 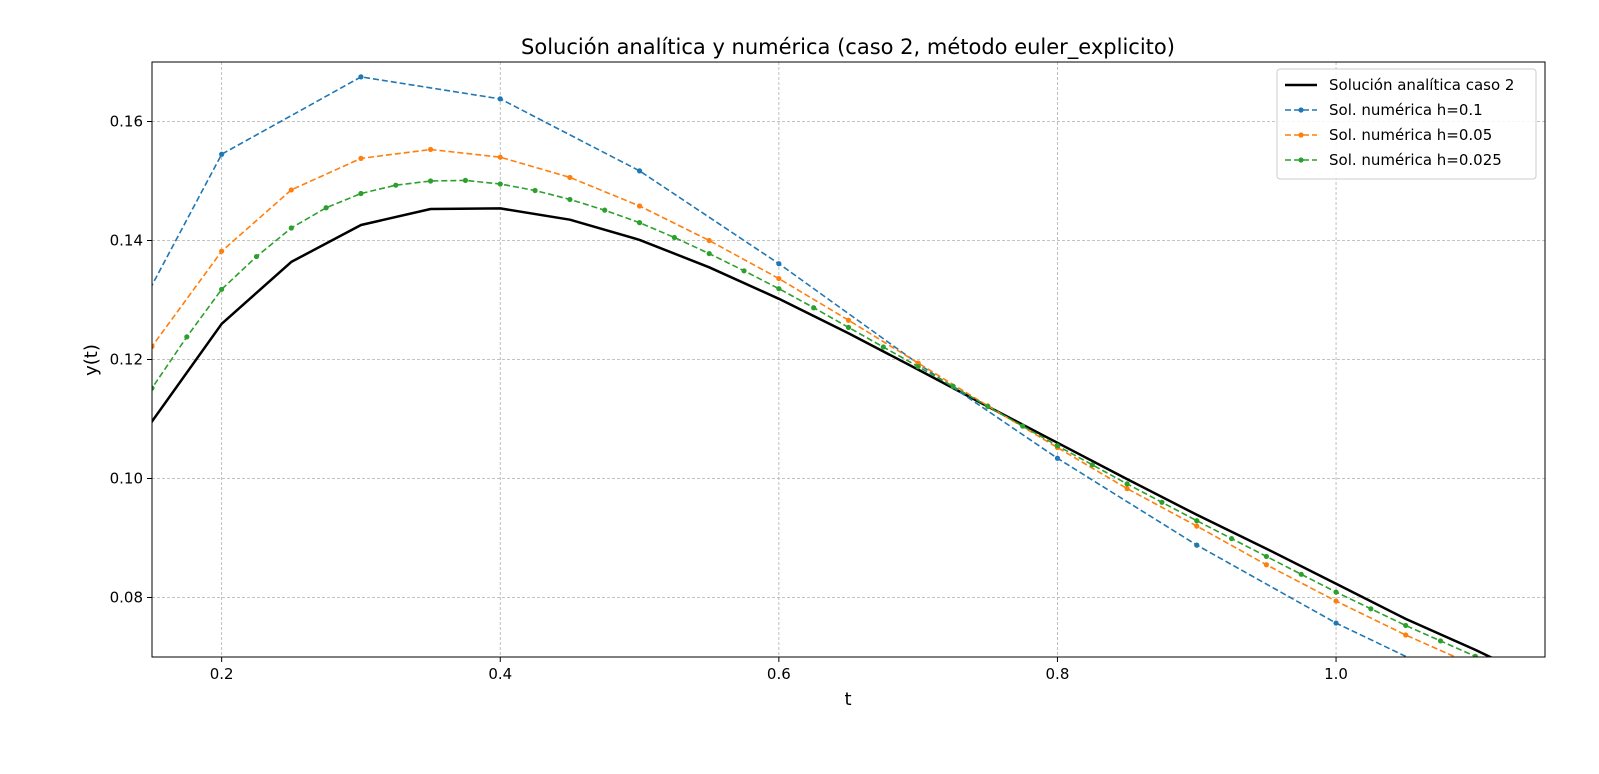 I want to click on y-tick-label: 0.08, so click(x=126, y=598).